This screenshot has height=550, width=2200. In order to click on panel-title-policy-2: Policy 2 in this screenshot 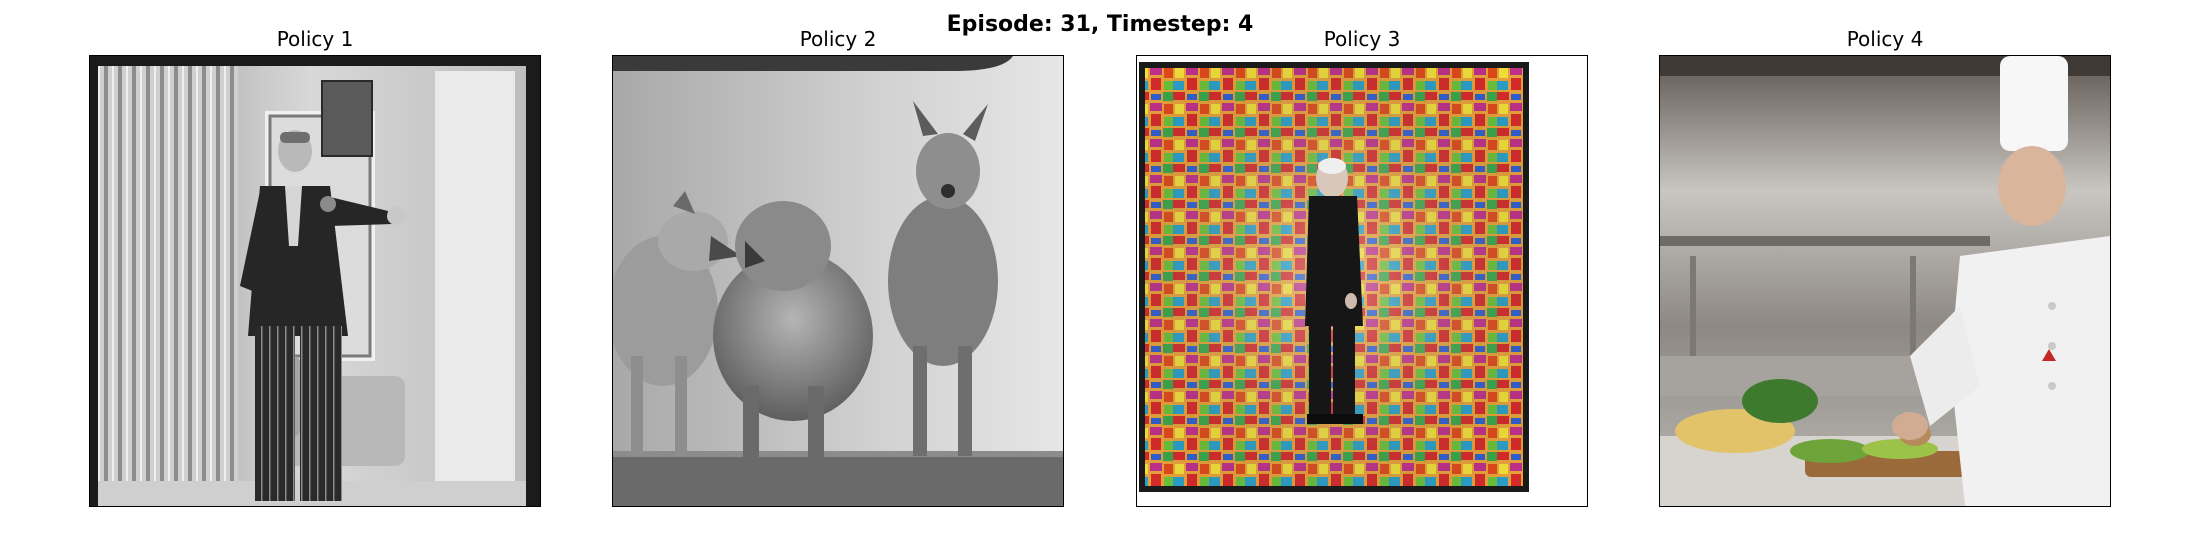, I will do `click(838, 39)`.